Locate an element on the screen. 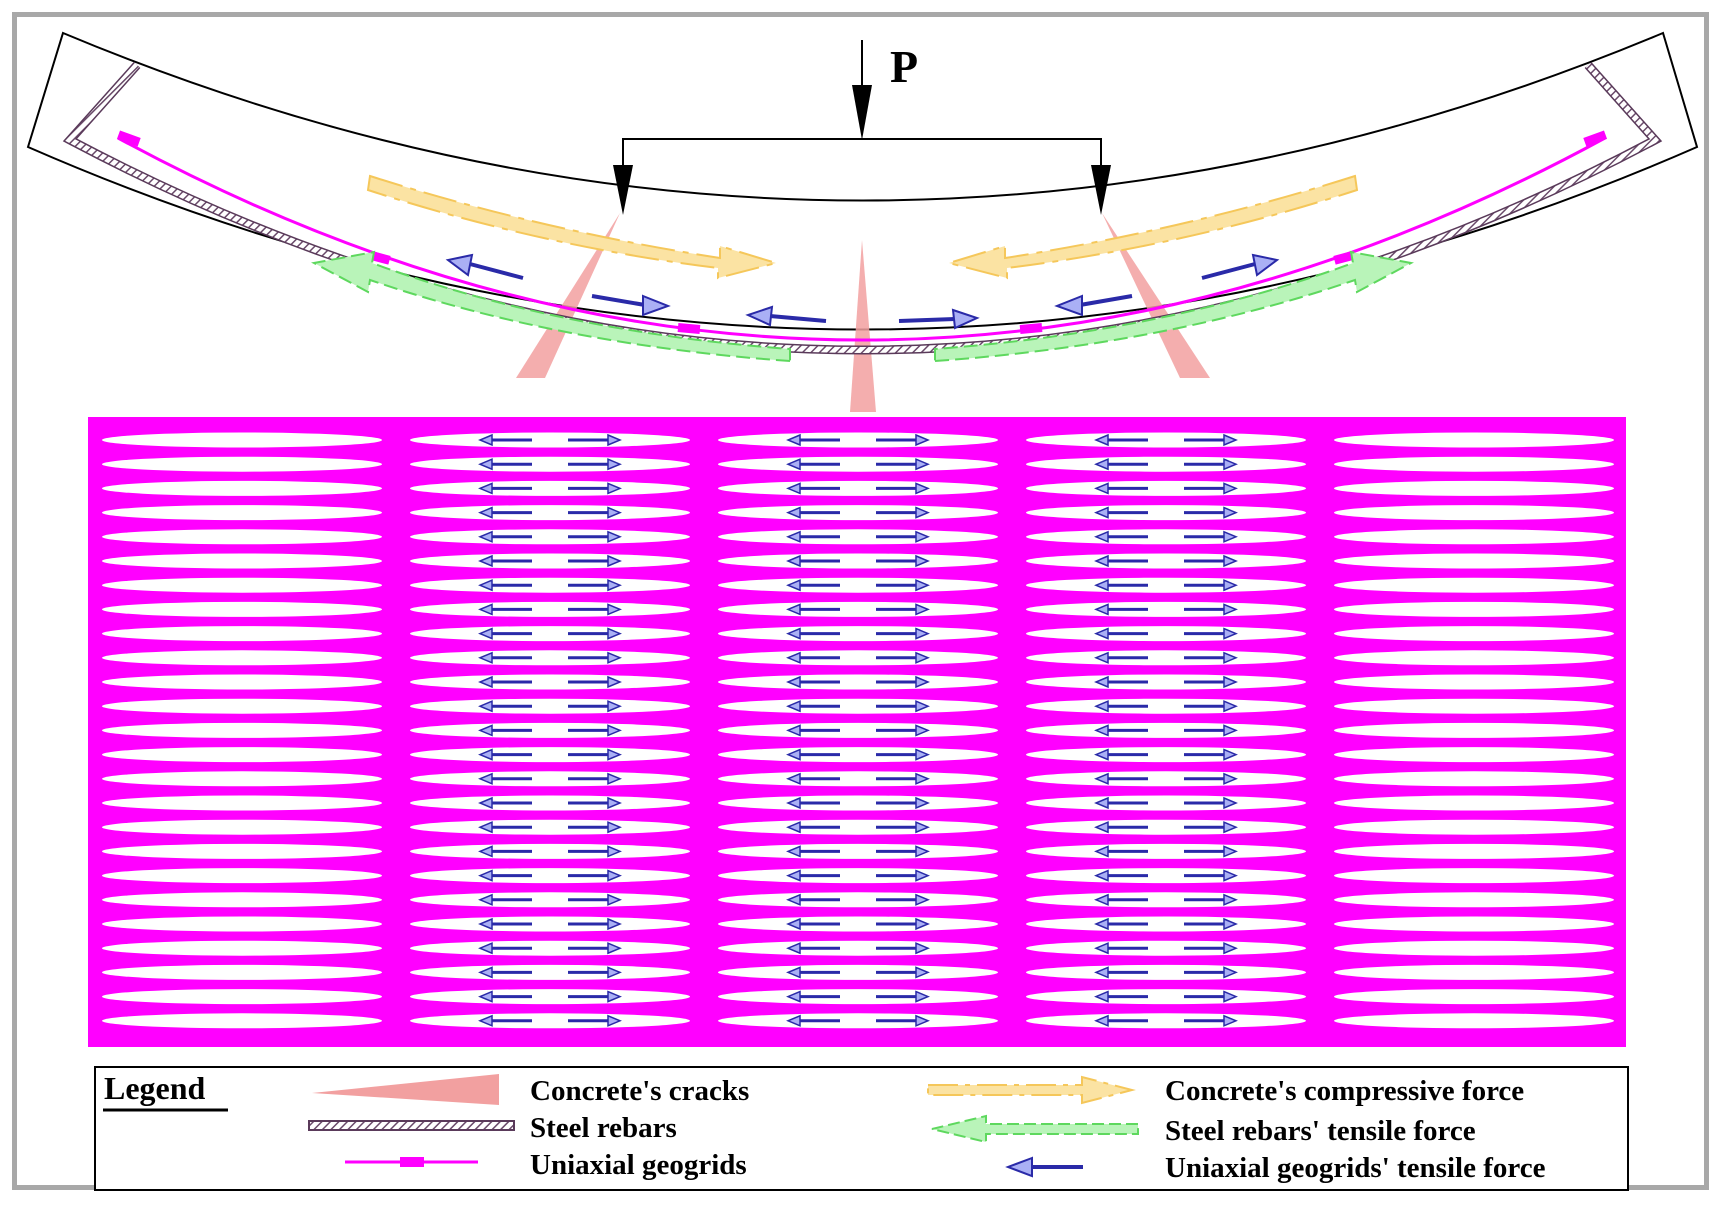  compressive-force-arrows is located at coordinates (862, 227).